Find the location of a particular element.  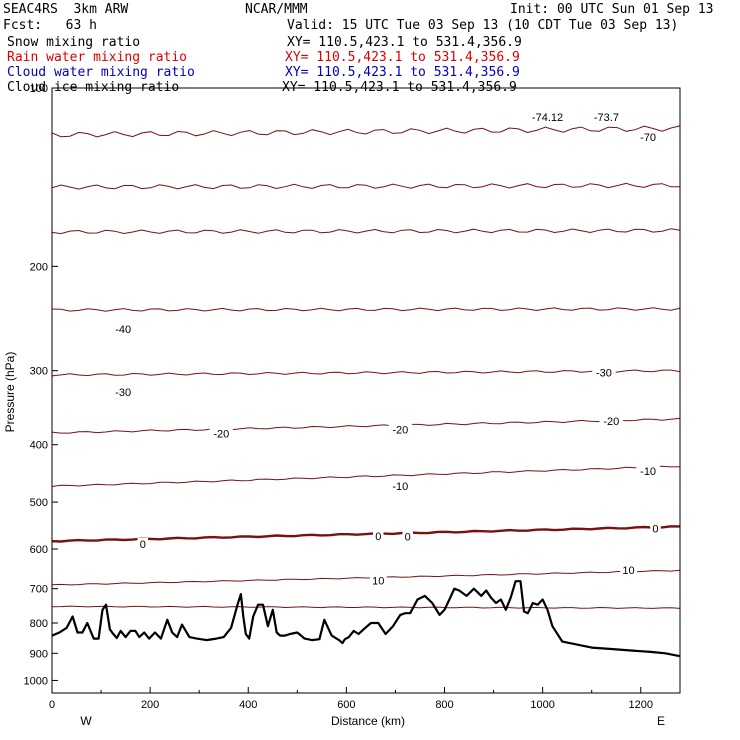

organization: NCAR/MMM is located at coordinates (276, 9).